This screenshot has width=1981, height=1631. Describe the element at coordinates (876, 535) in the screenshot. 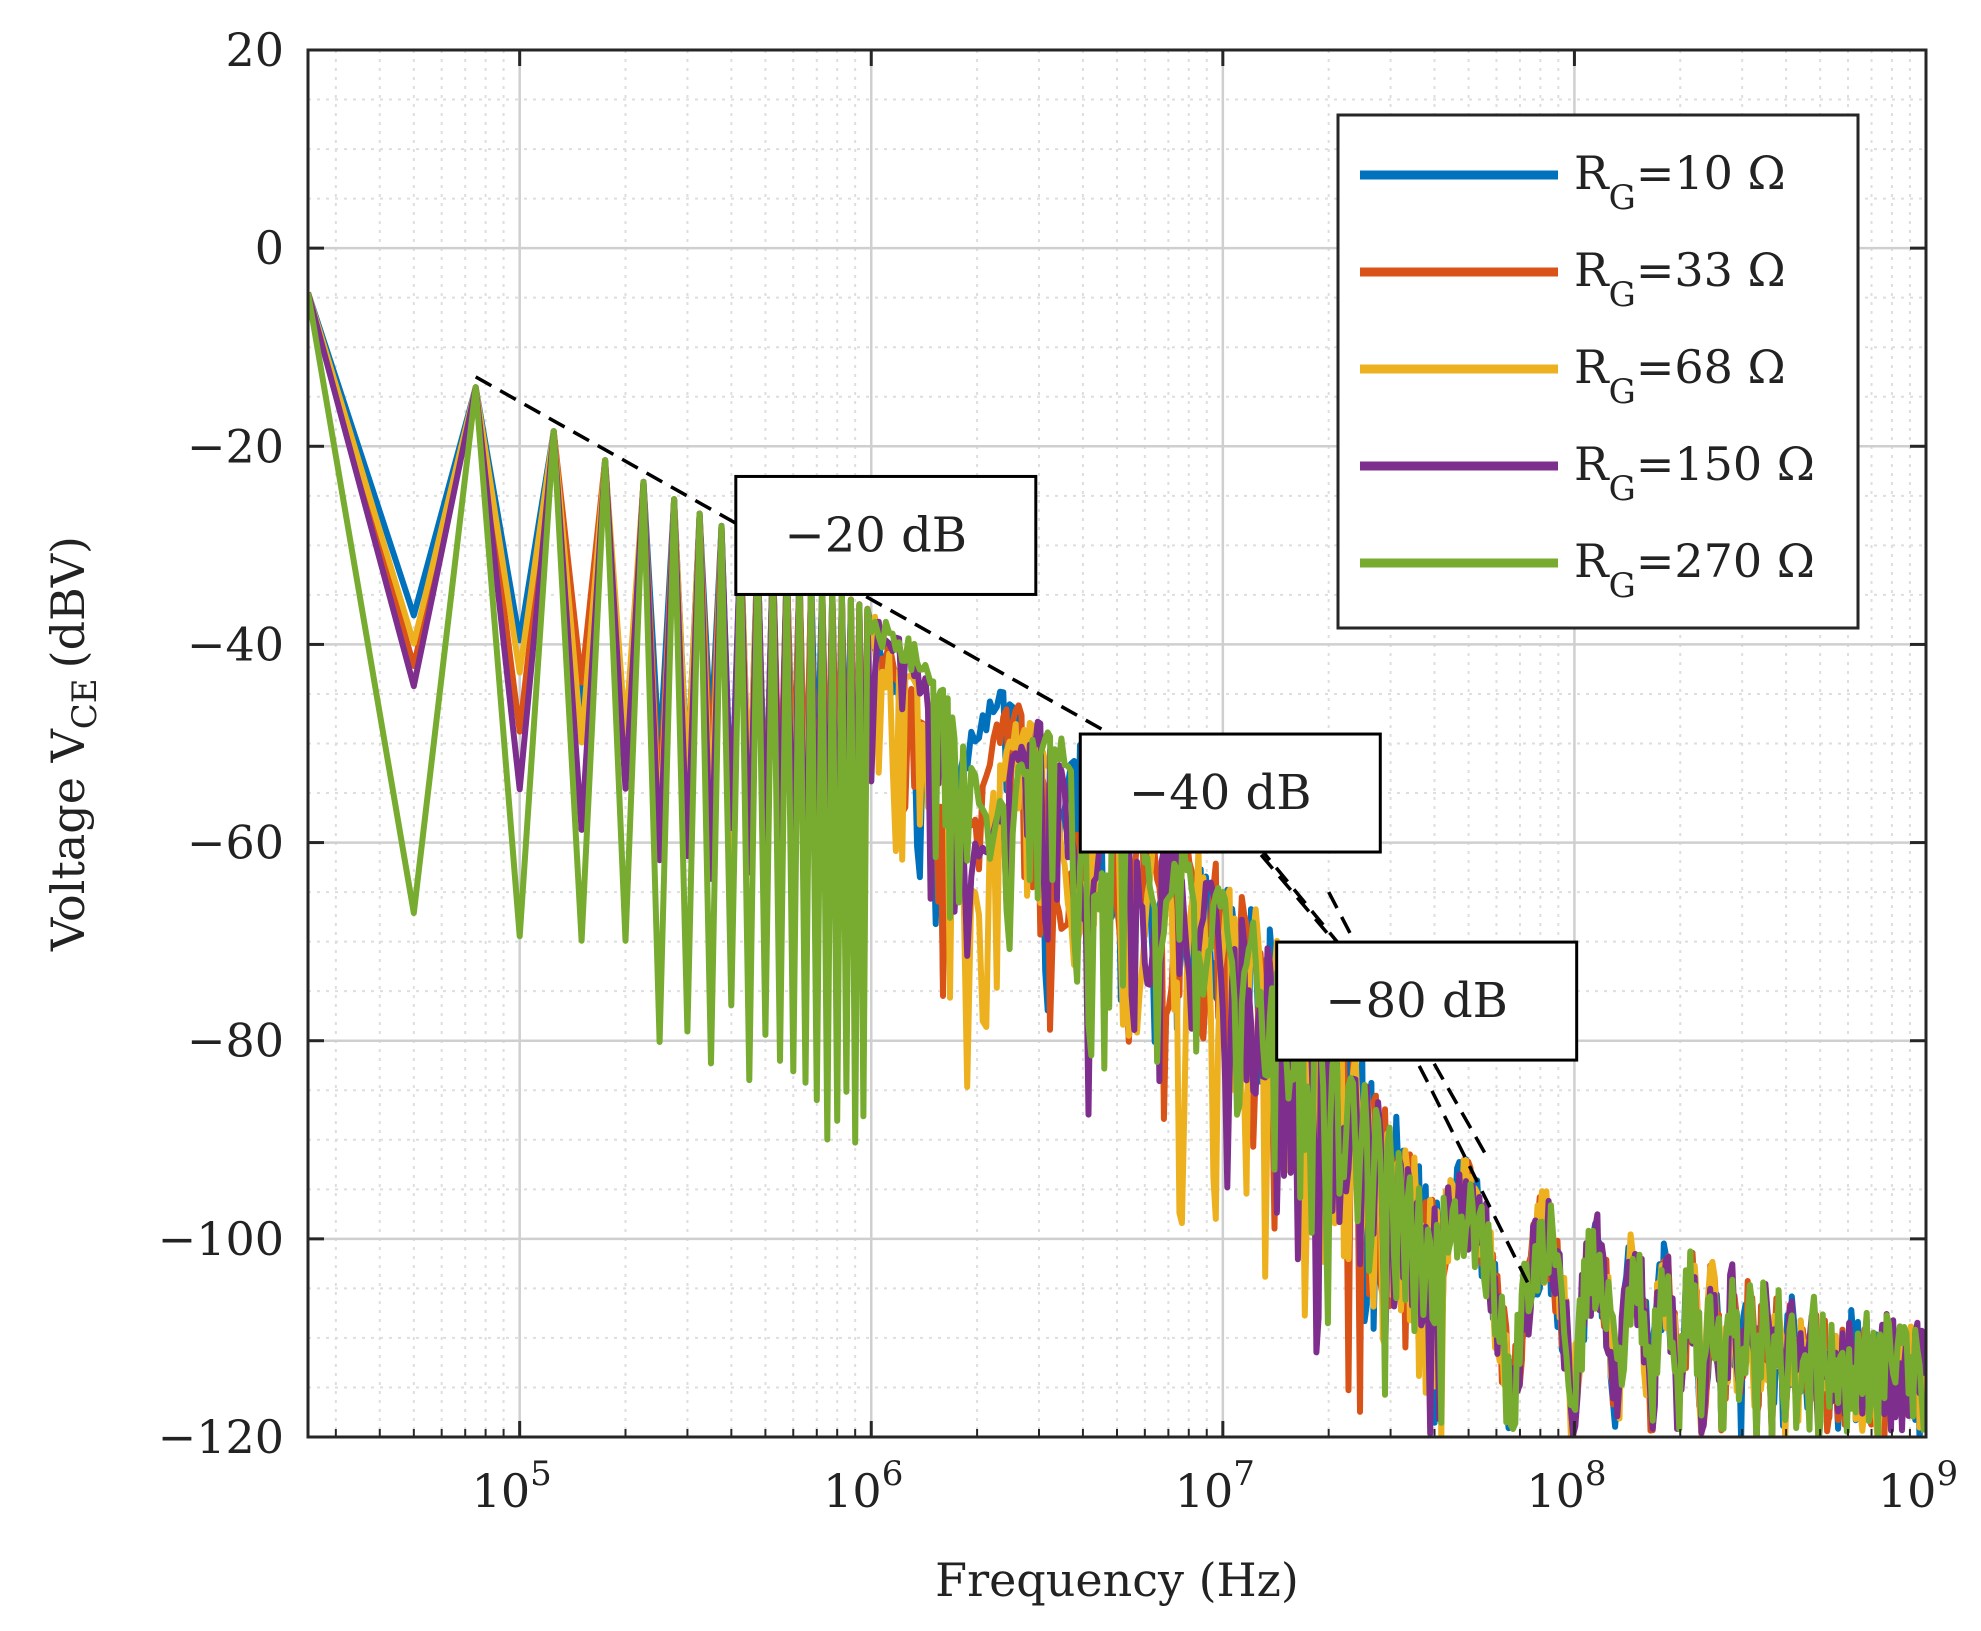

I see `slope-annotation-text: −20 dB` at that location.